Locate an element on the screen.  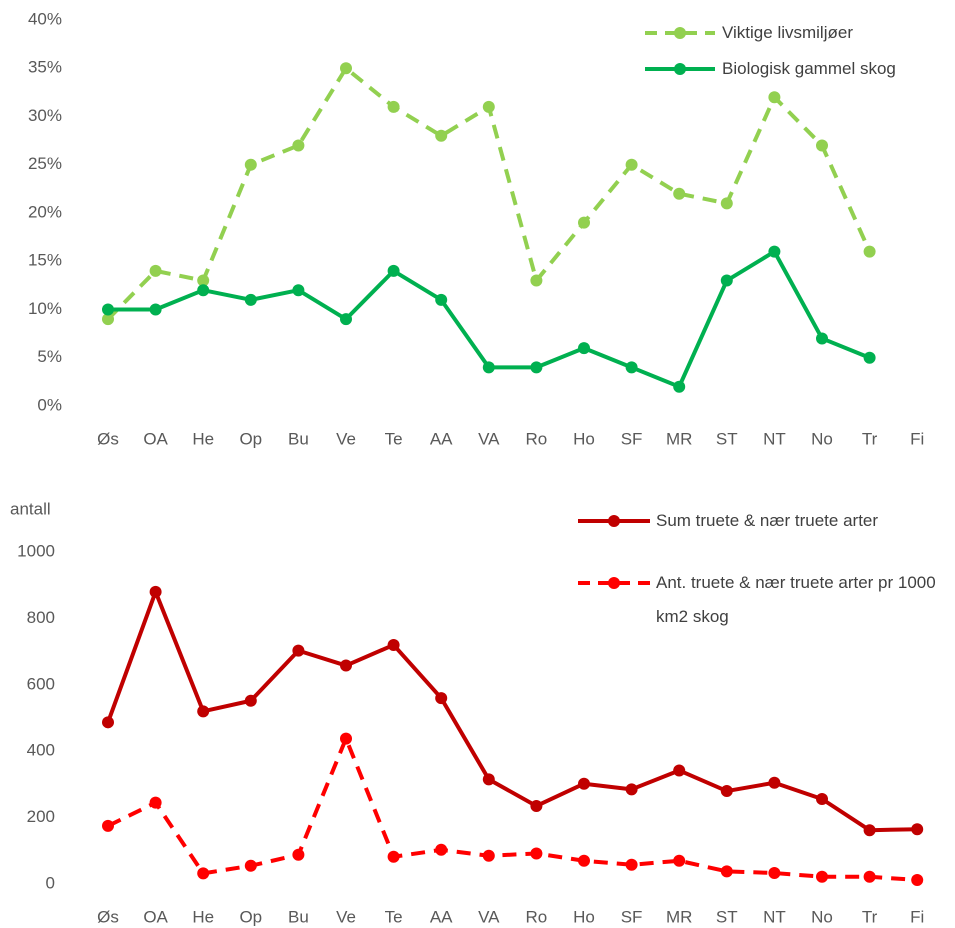
y-tick-label: 0% is located at coordinates (49, 404).